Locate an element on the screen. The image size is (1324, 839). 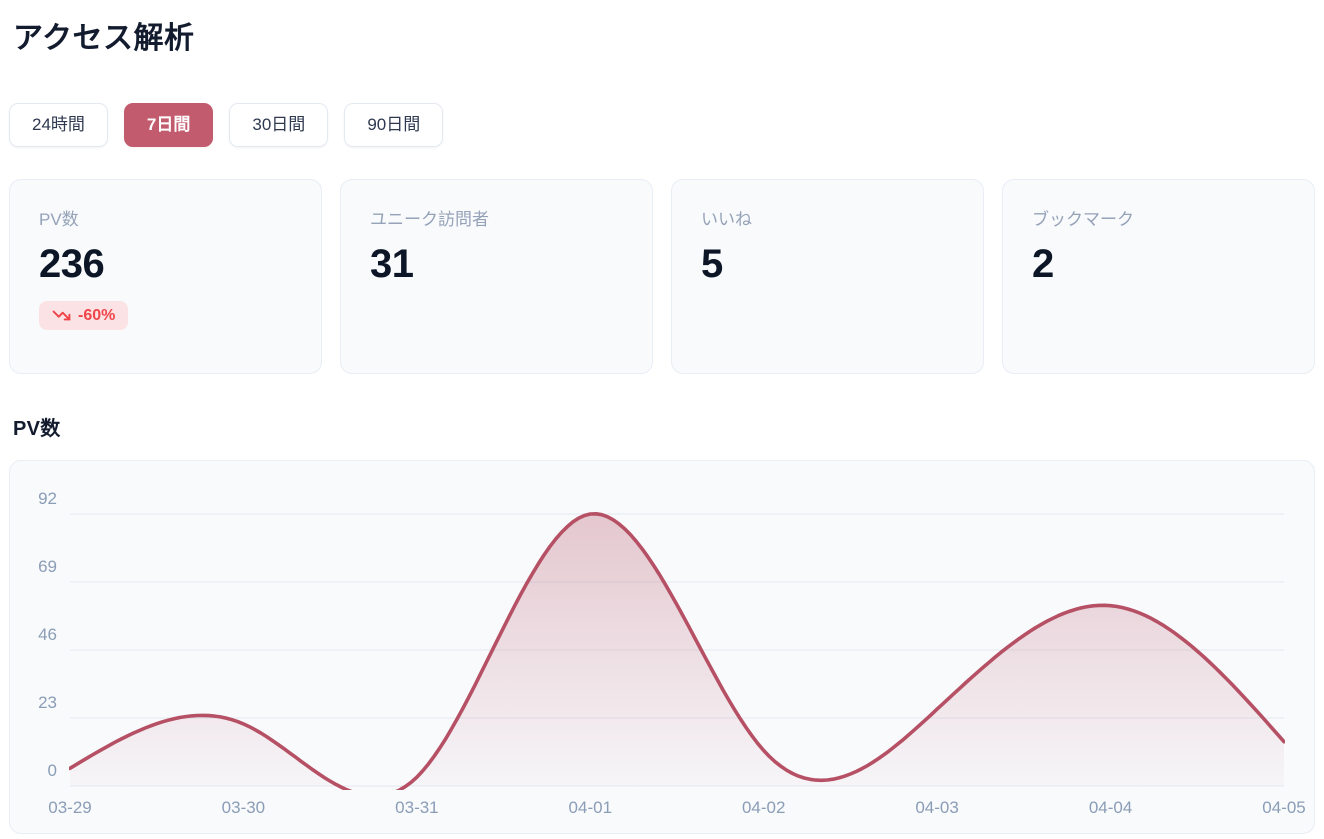
svg-text: 03-30 is located at coordinates (243, 807).